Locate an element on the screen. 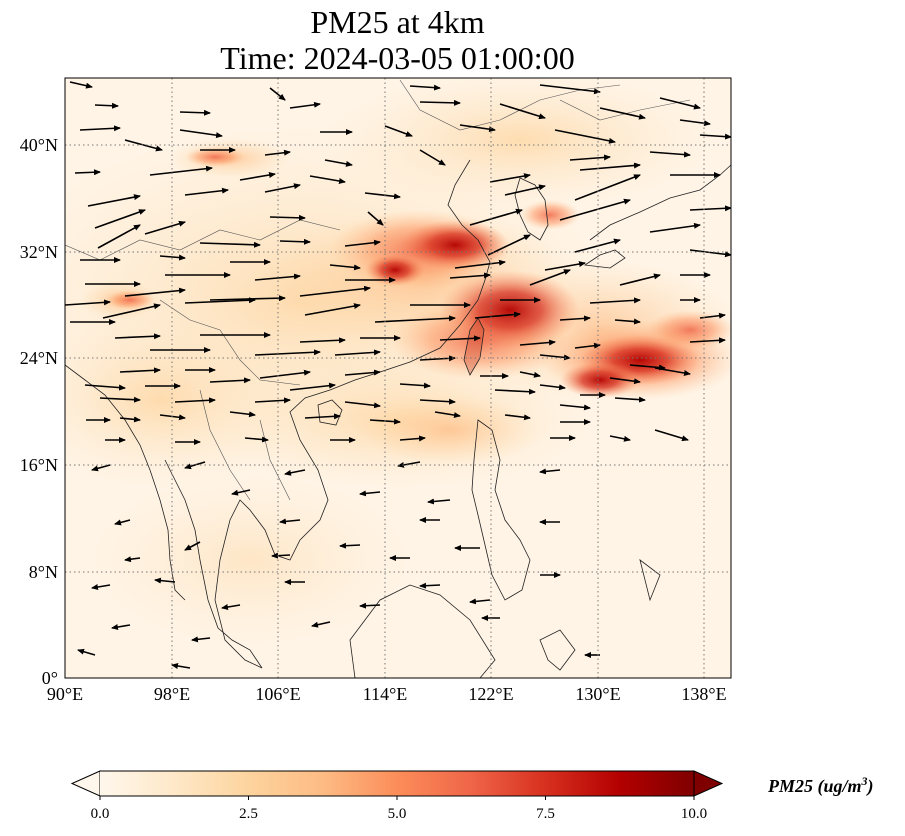  x-tick-label: 90°E is located at coordinates (65, 694).